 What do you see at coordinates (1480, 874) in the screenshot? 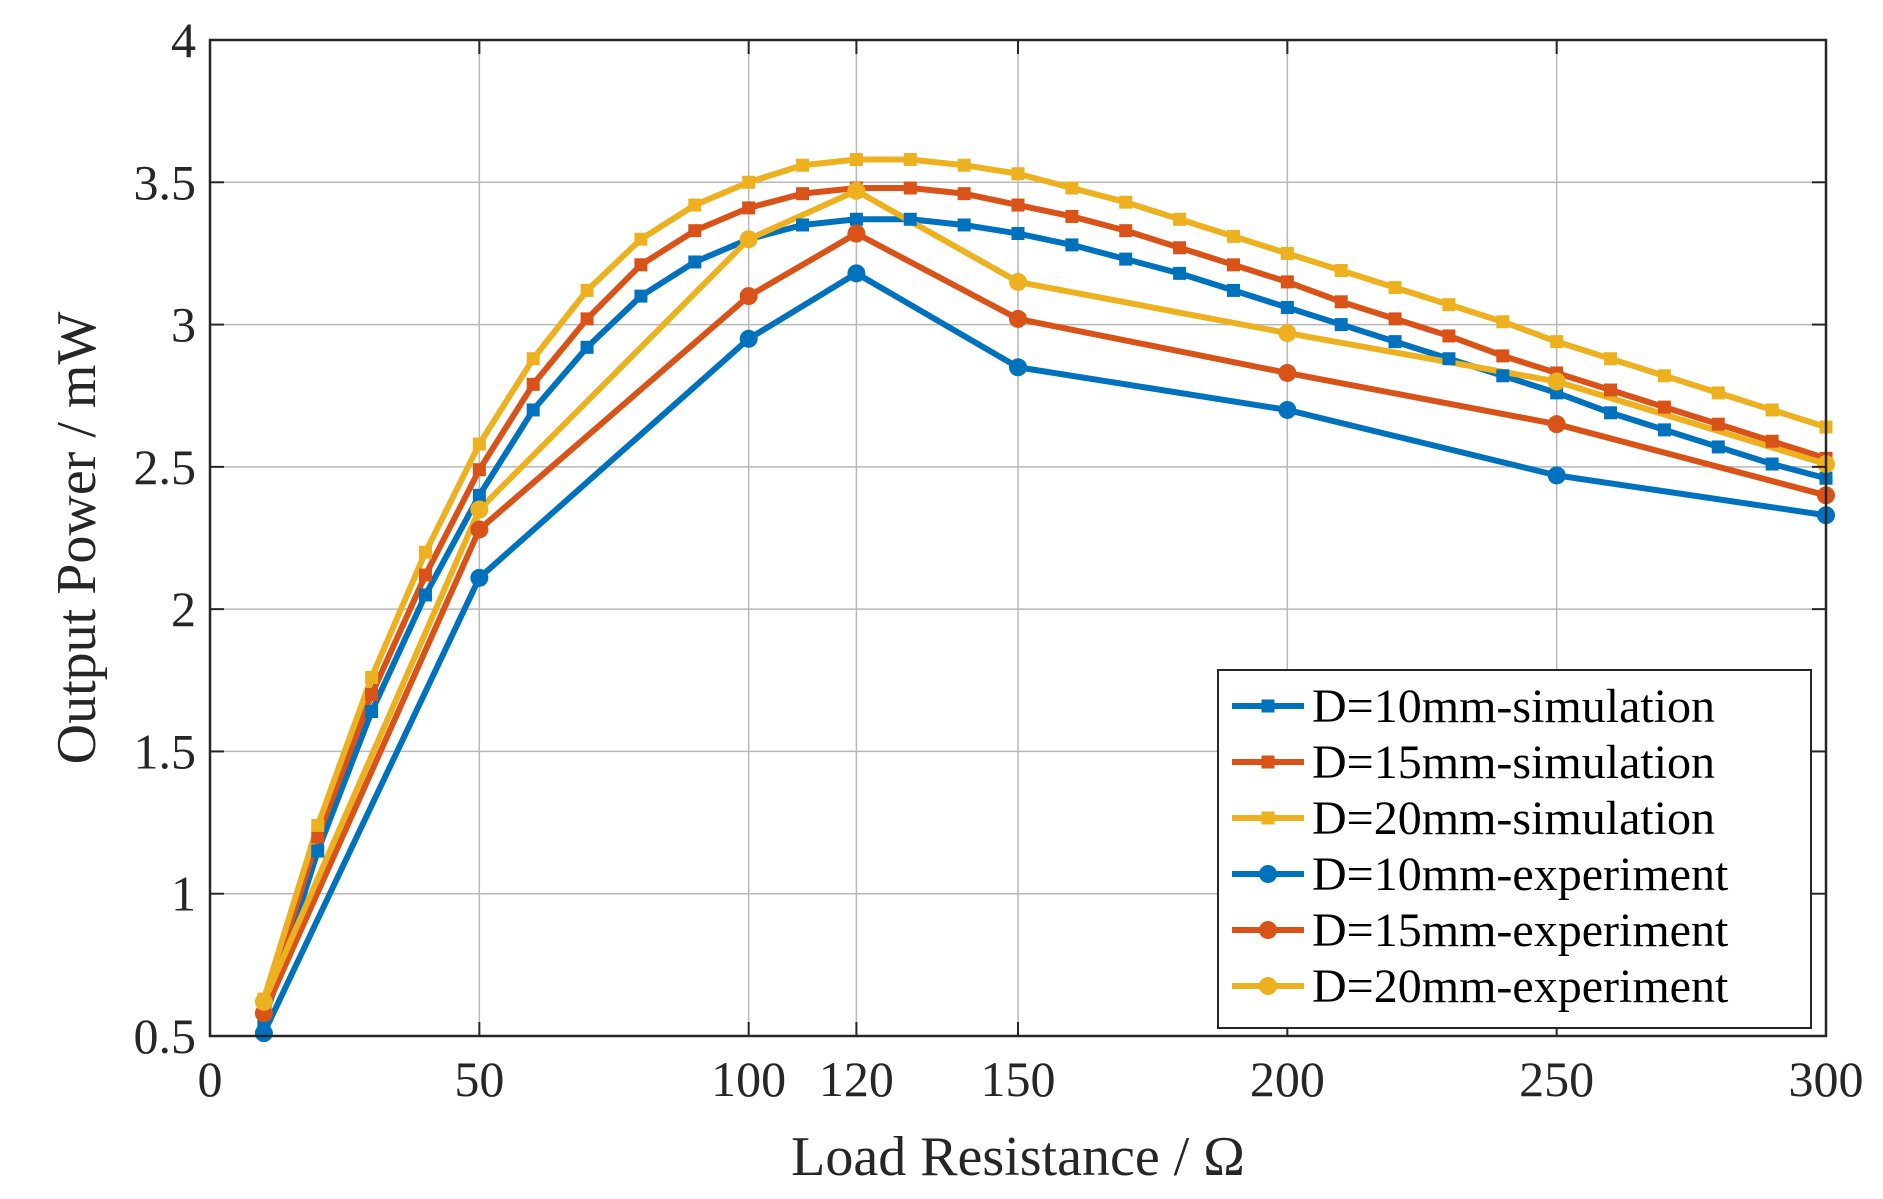
I see `legend-item: D=10mm-experiment` at bounding box center [1480, 874].